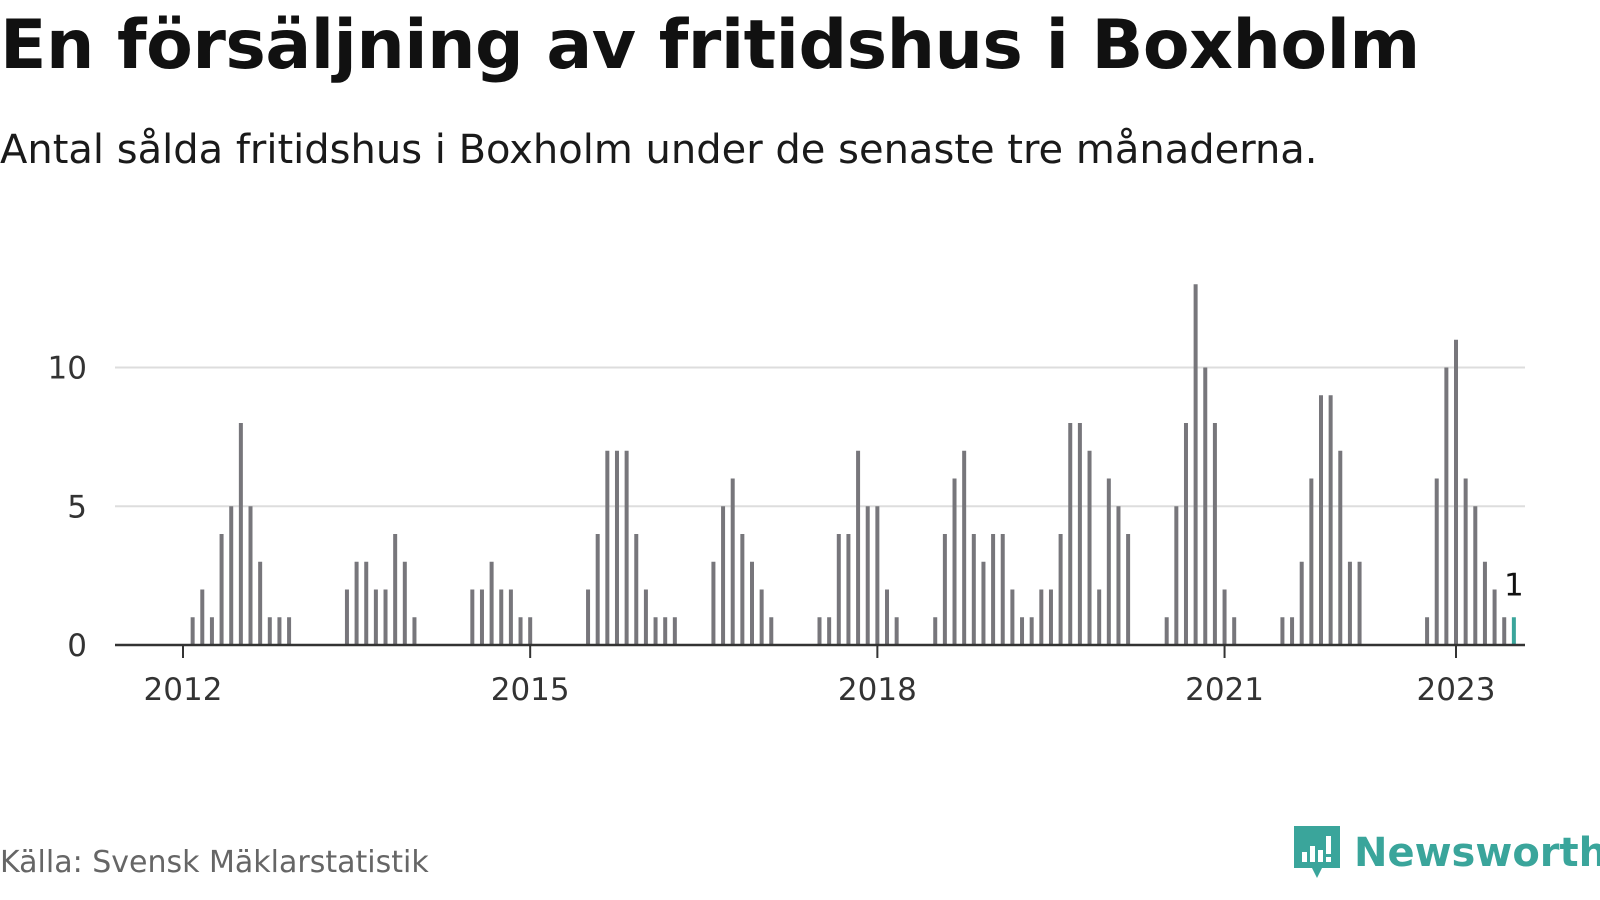 The image size is (1600, 900). What do you see at coordinates (1477, 853) in the screenshot?
I see `brand-name: Newsworthy` at bounding box center [1477, 853].